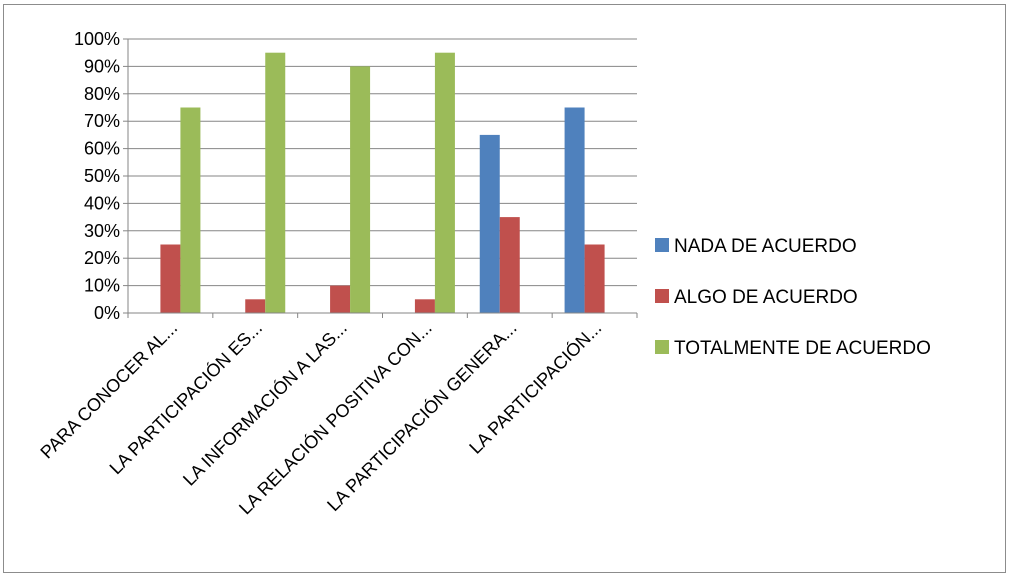 The width and height of the screenshot is (1012, 579). Describe the element at coordinates (107, 313) in the screenshot. I see `y-tick-label: 0%` at that location.